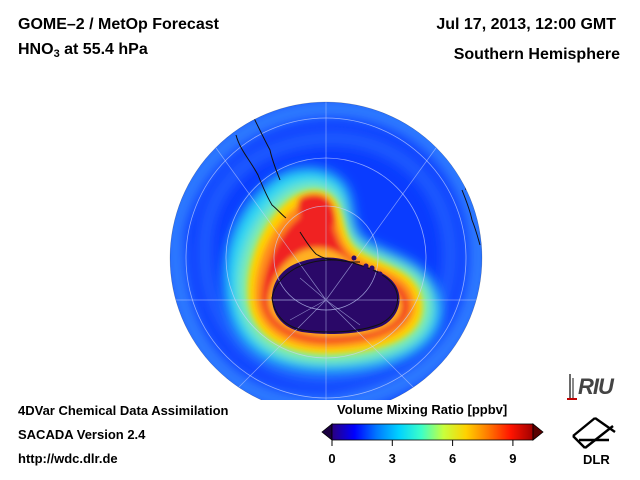 This screenshot has width=640, height=480. I want to click on colorbar-tick-label: 0, so click(332, 458).